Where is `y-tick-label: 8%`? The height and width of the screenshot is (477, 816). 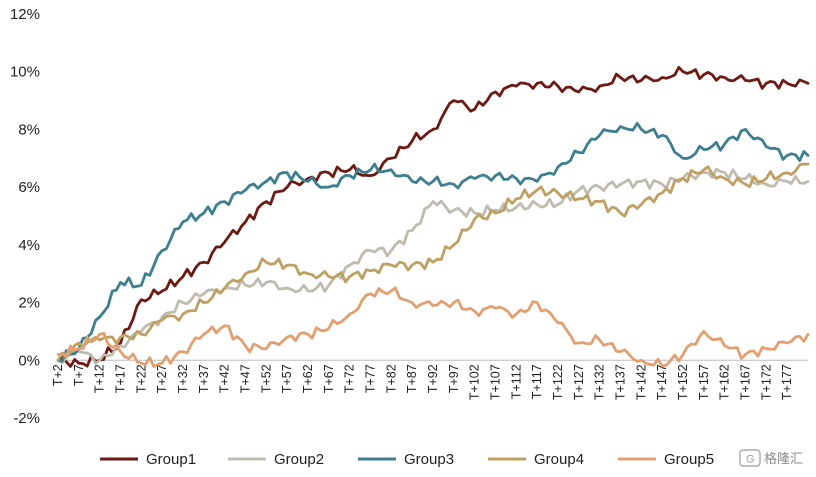 y-tick-label: 8% is located at coordinates (29, 129).